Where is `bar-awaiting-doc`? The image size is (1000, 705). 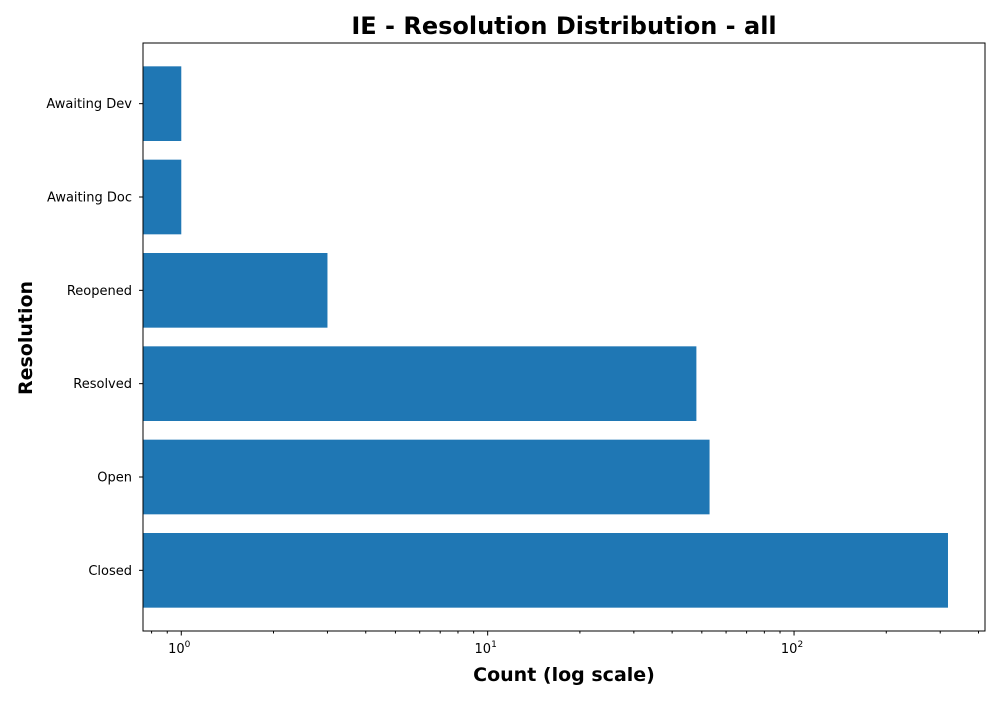 bar-awaiting-doc is located at coordinates (162, 197).